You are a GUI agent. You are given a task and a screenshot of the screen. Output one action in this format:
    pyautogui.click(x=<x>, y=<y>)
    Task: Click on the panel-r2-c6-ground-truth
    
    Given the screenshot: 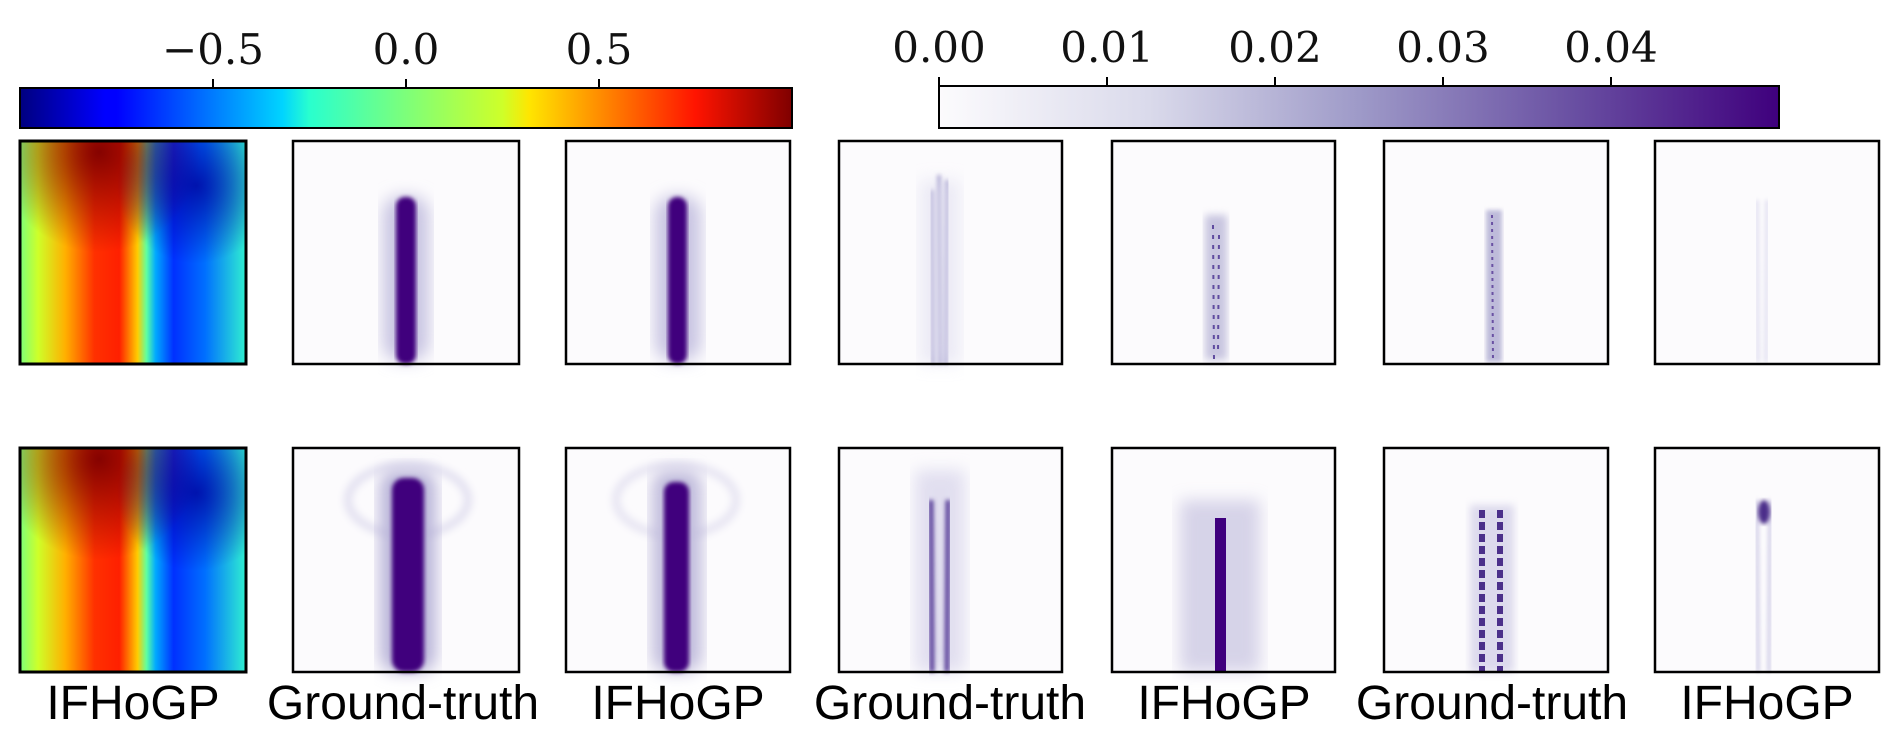 What is the action you would take?
    pyautogui.click(x=1496, y=560)
    